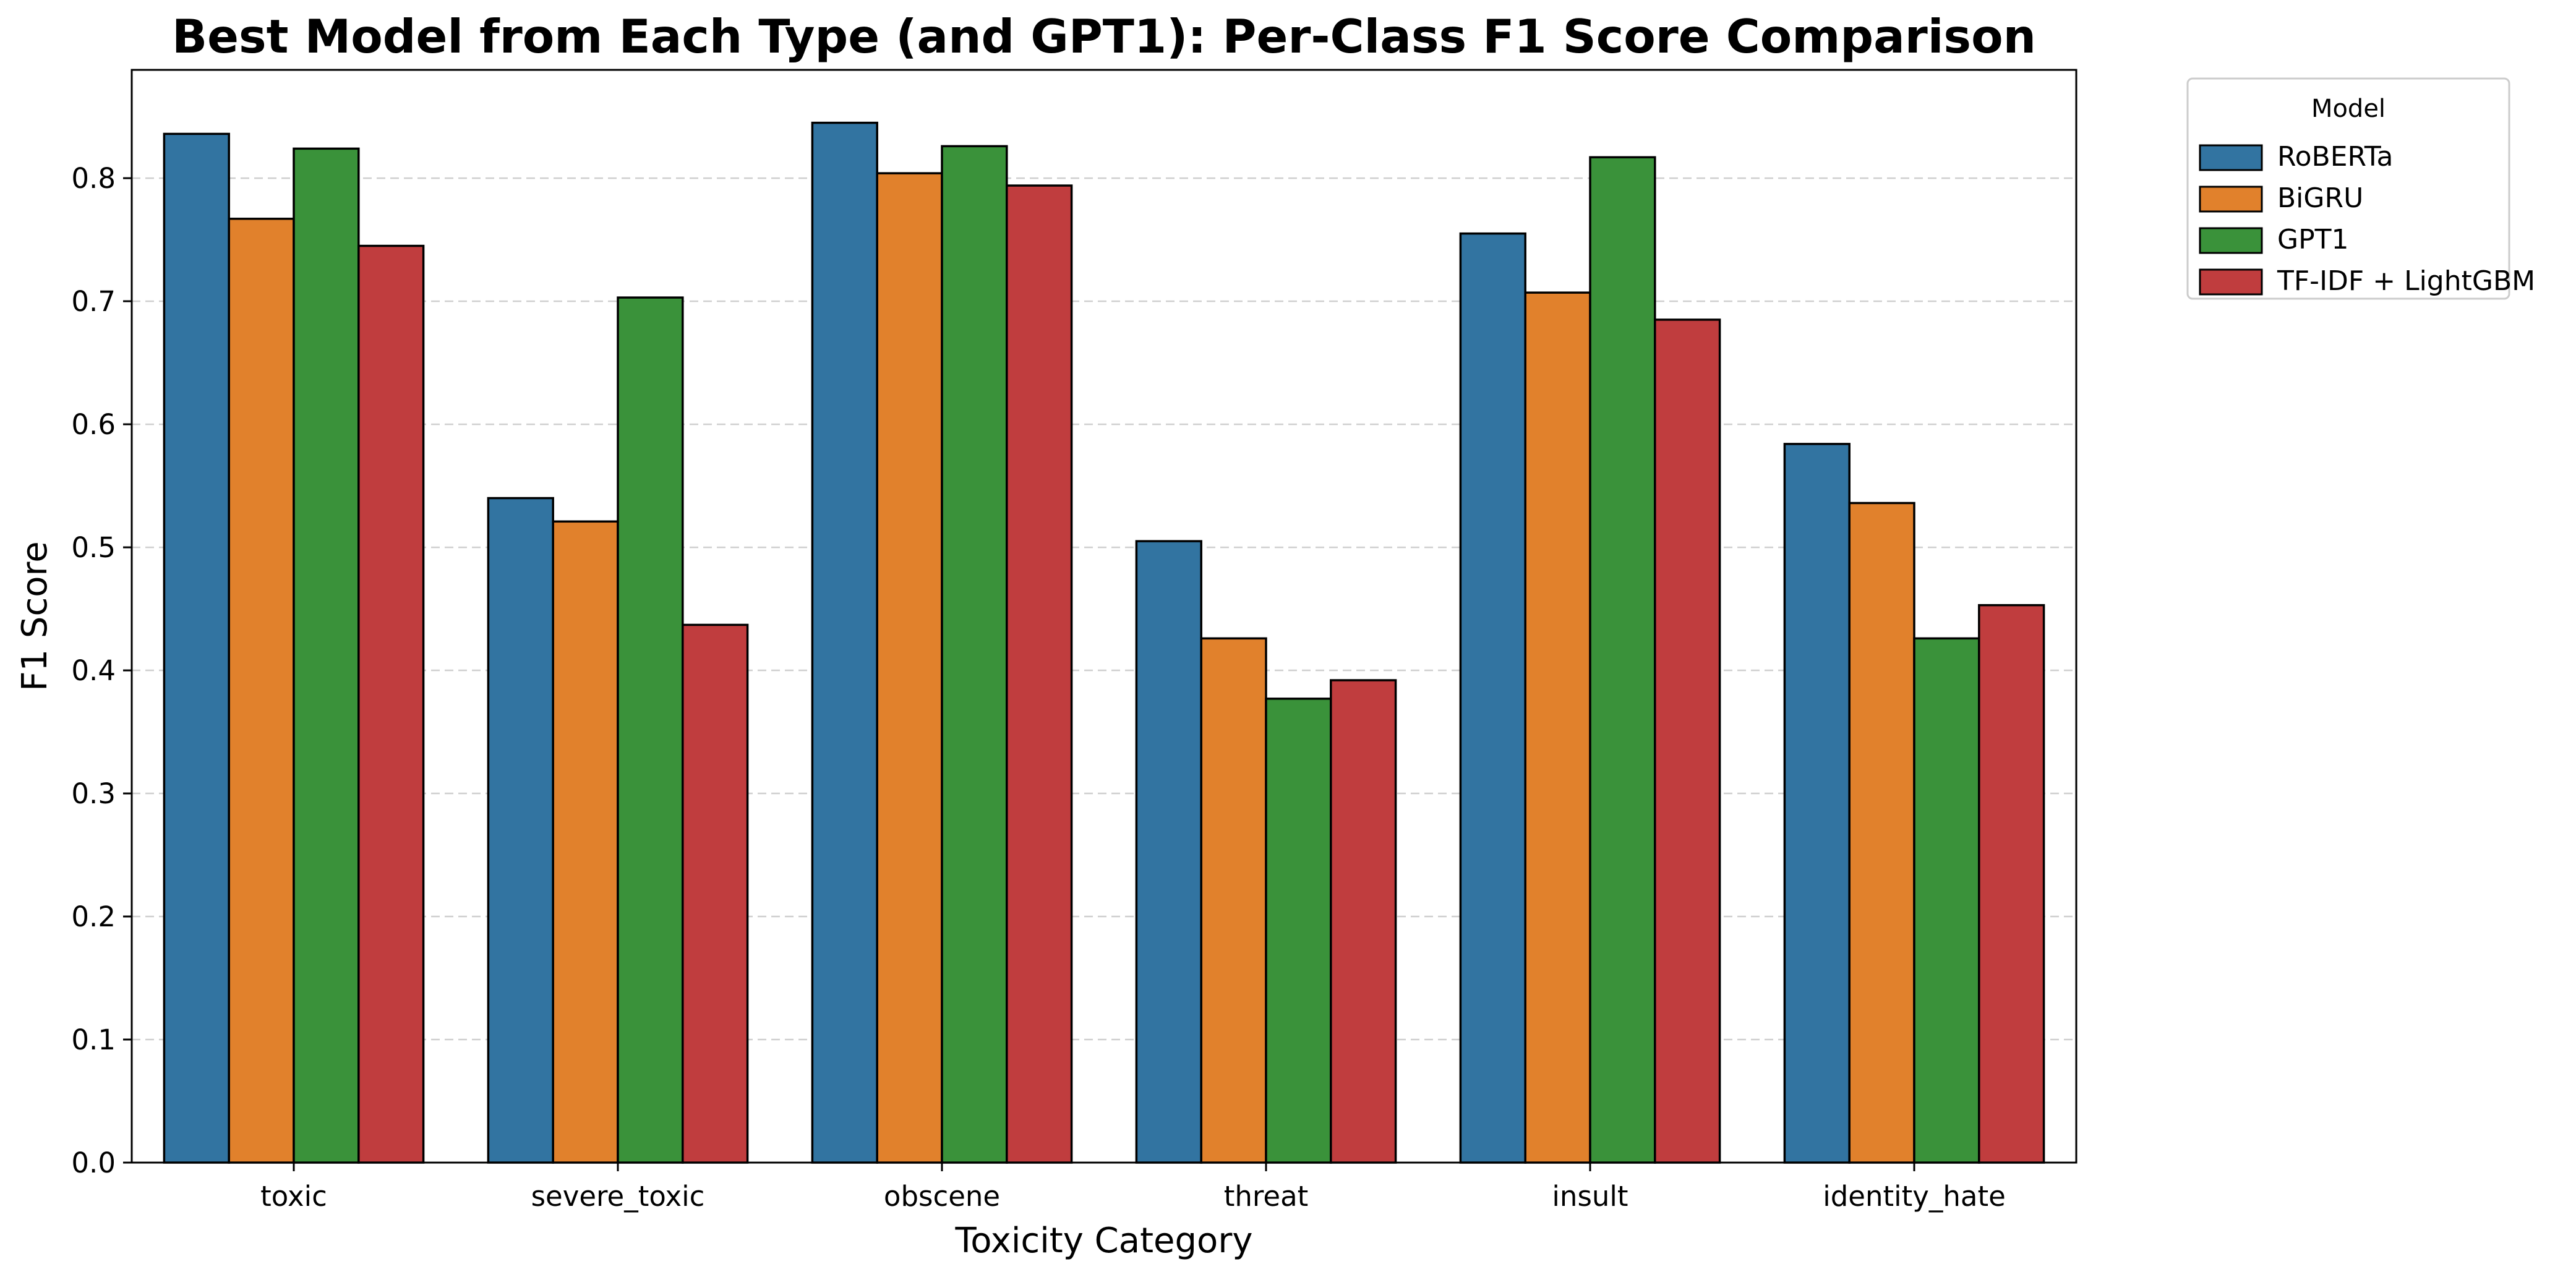 The image size is (2576, 1277). I want to click on bar-gpt1-severe-toxic, so click(650, 730).